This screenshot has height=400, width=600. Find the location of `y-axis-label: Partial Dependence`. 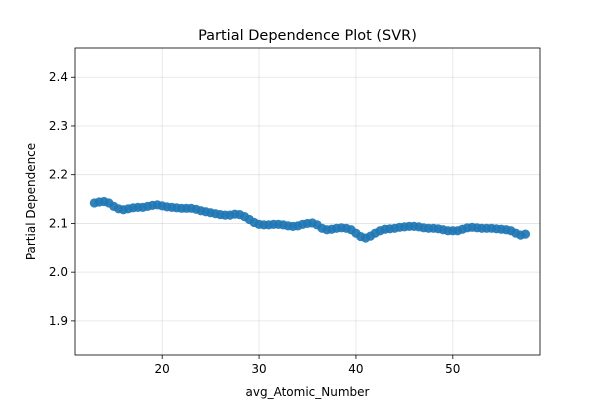

y-axis-label: Partial Dependence is located at coordinates (31, 201).